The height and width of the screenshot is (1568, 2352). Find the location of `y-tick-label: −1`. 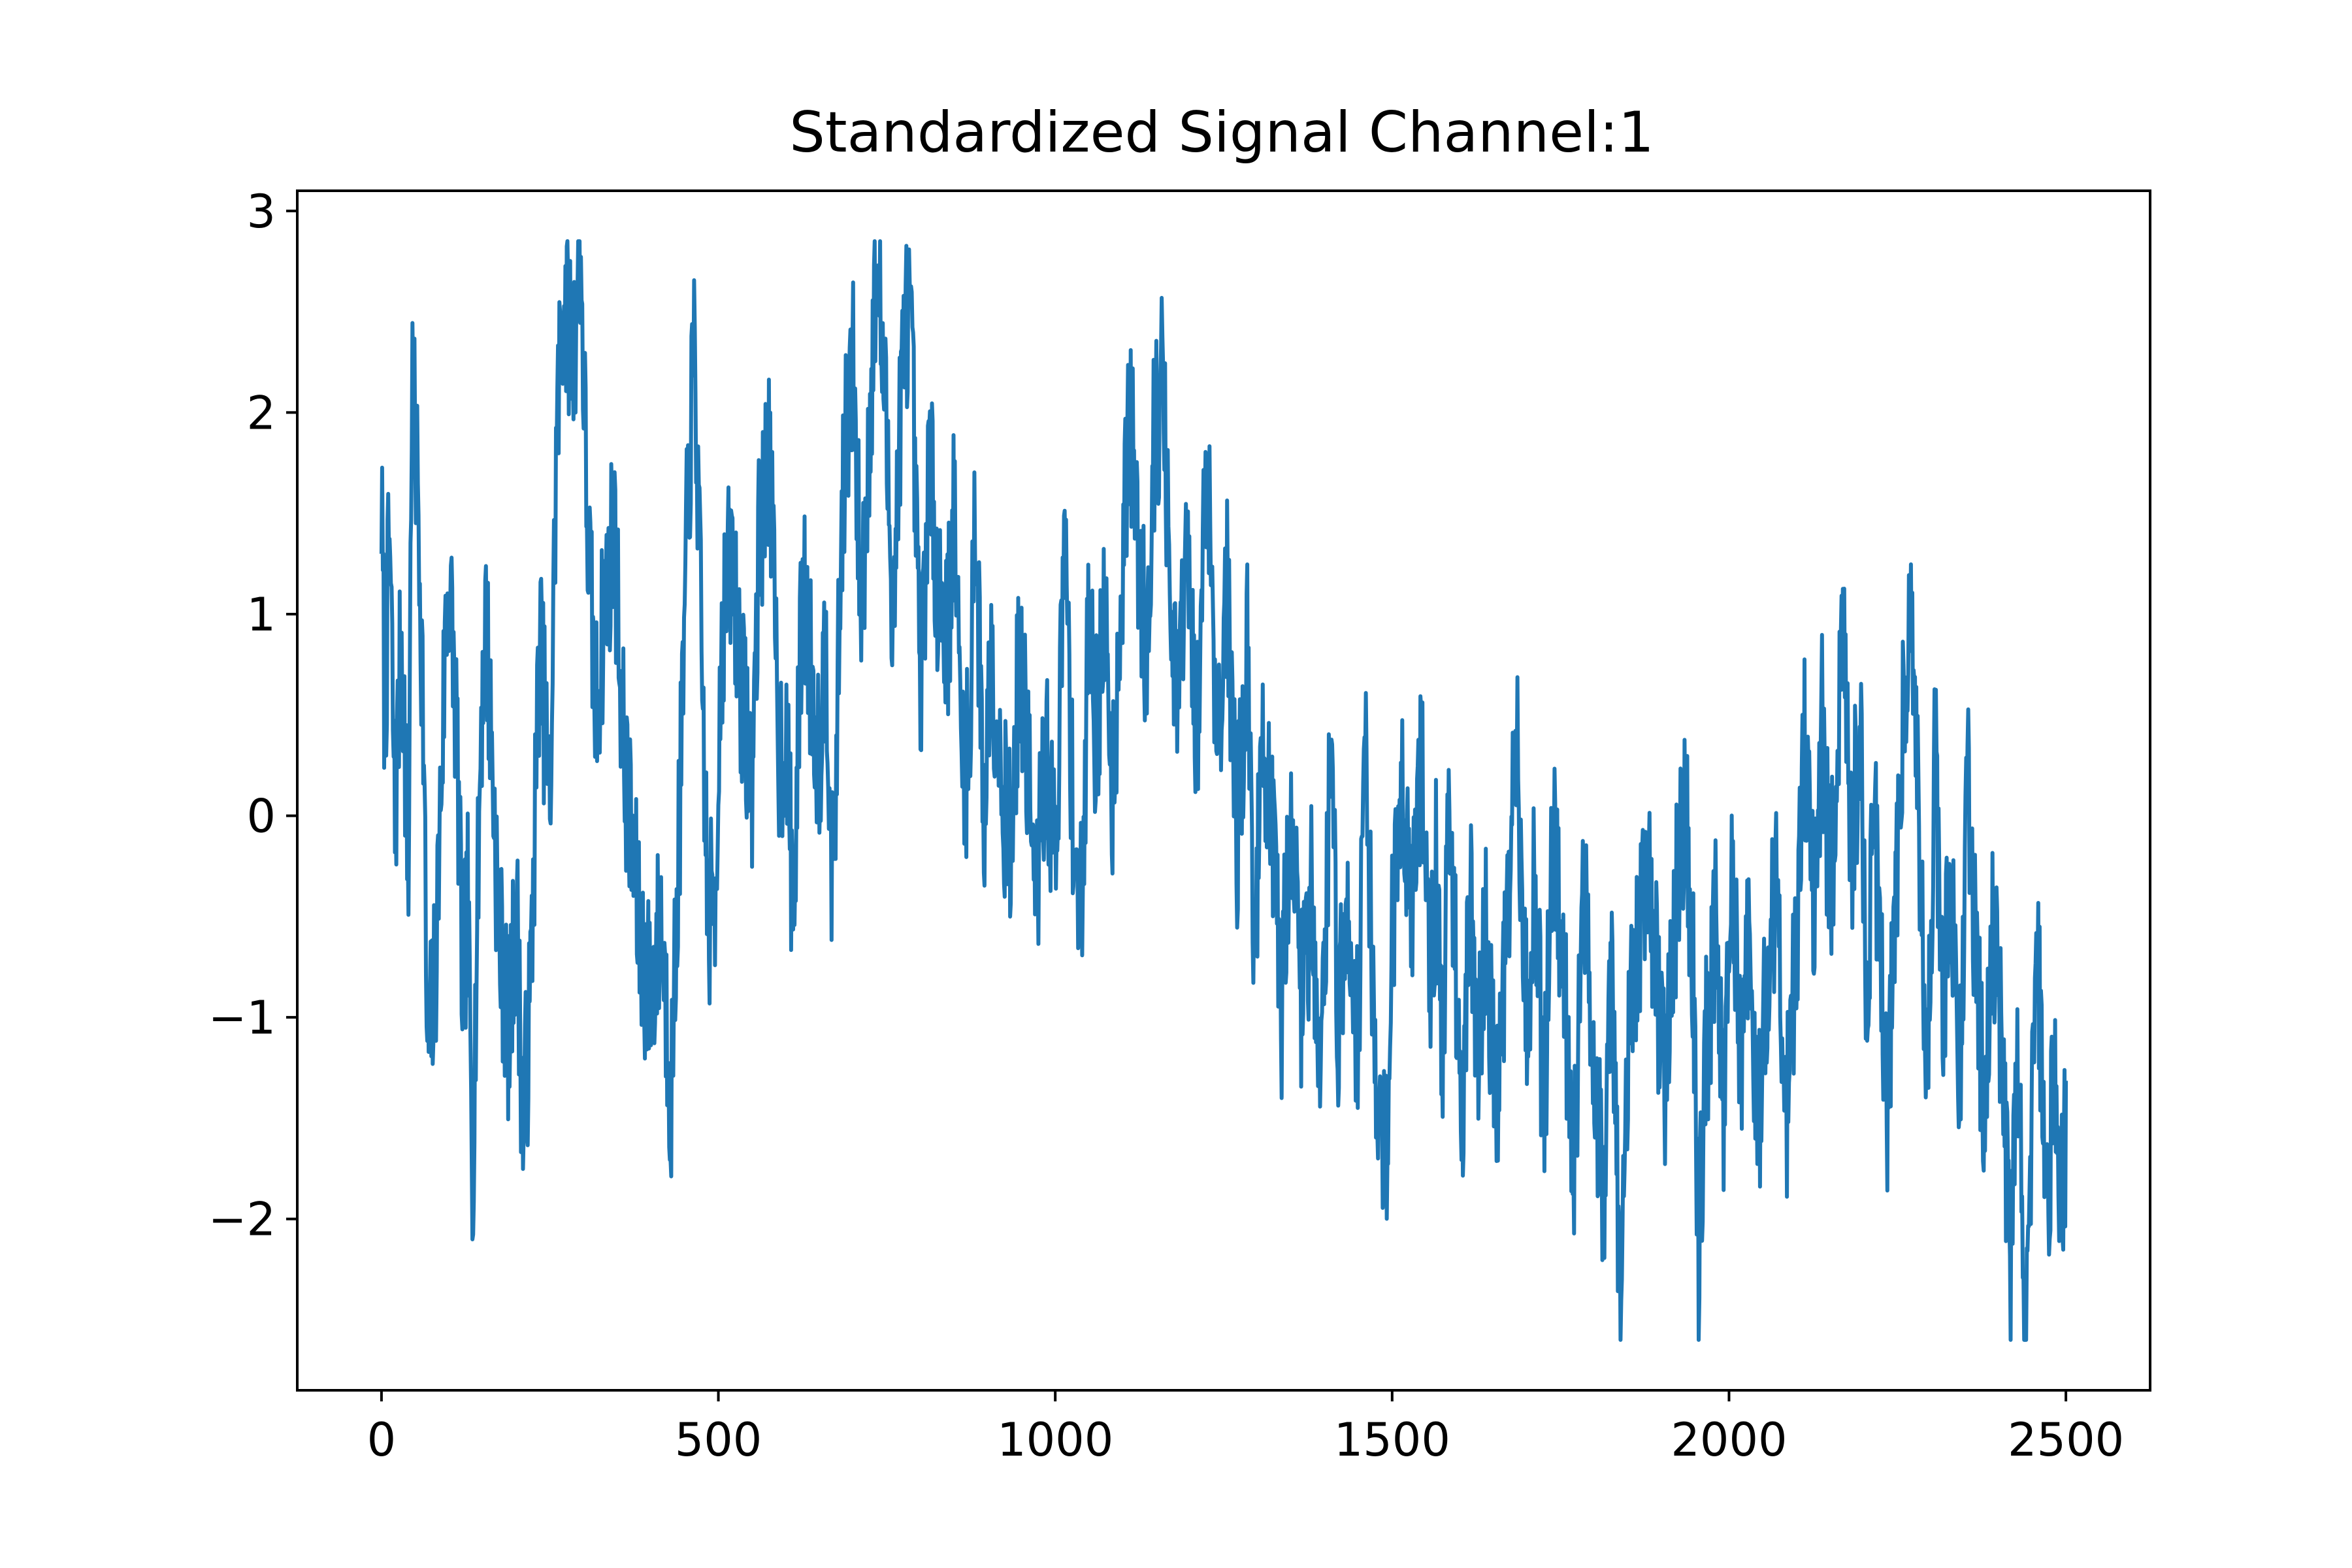

y-tick-label: −1 is located at coordinates (242, 1018).